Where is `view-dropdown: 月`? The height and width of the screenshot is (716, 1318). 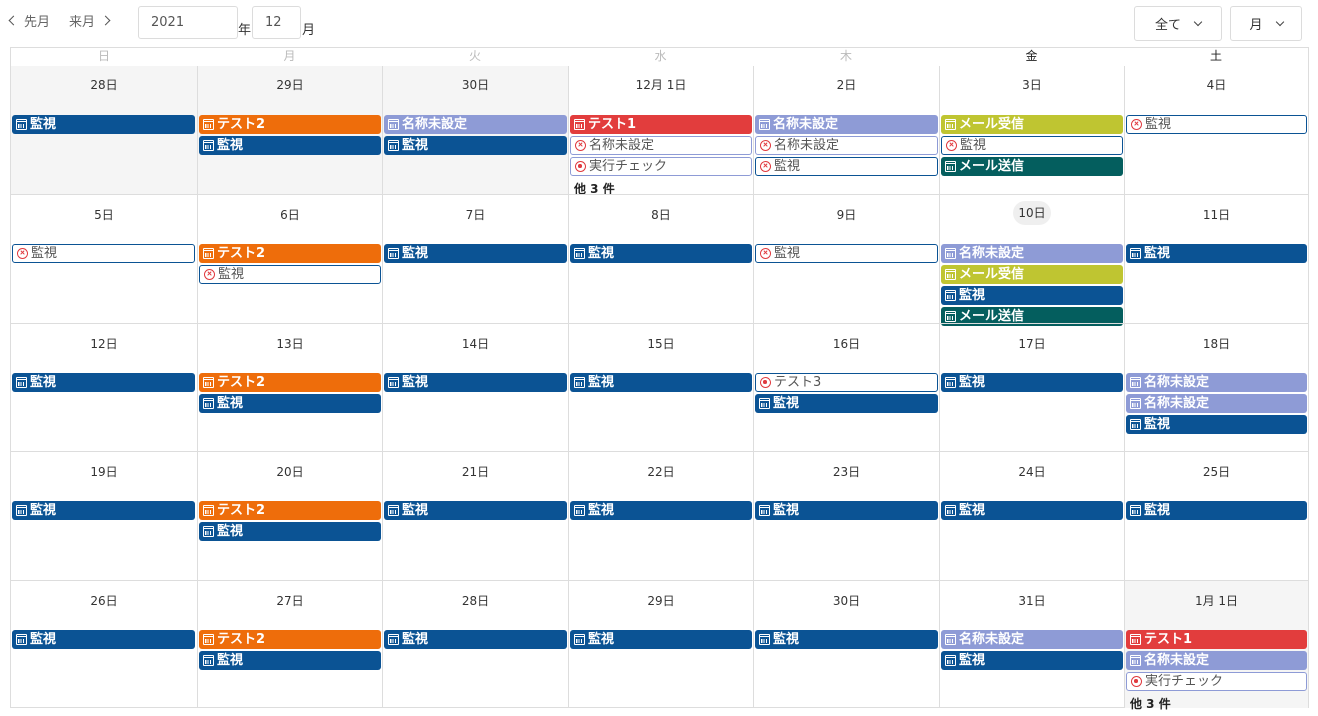
view-dropdown: 月 is located at coordinates (1266, 23).